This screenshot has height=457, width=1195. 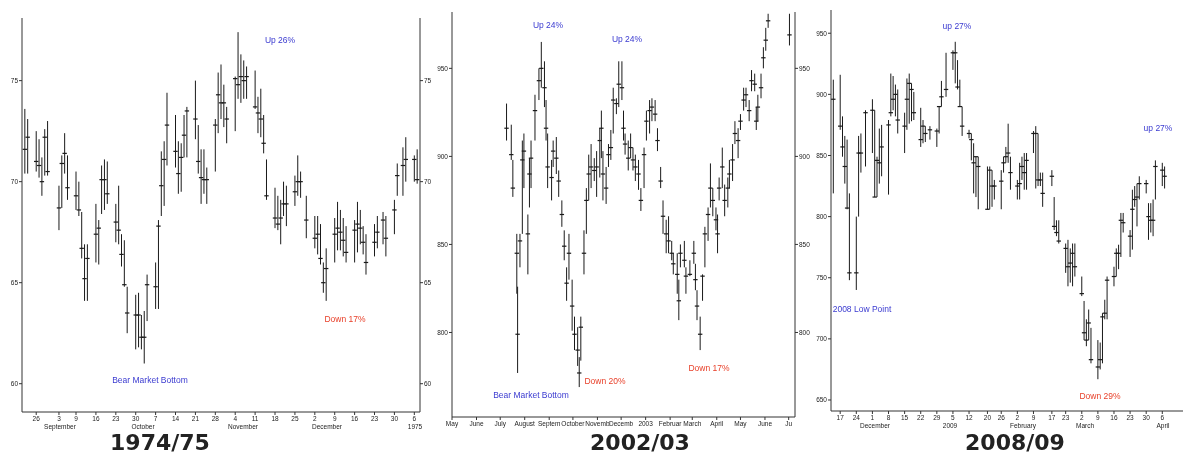 What do you see at coordinates (862, 308) in the screenshot?
I see `annotation: 2008 Low Point` at bounding box center [862, 308].